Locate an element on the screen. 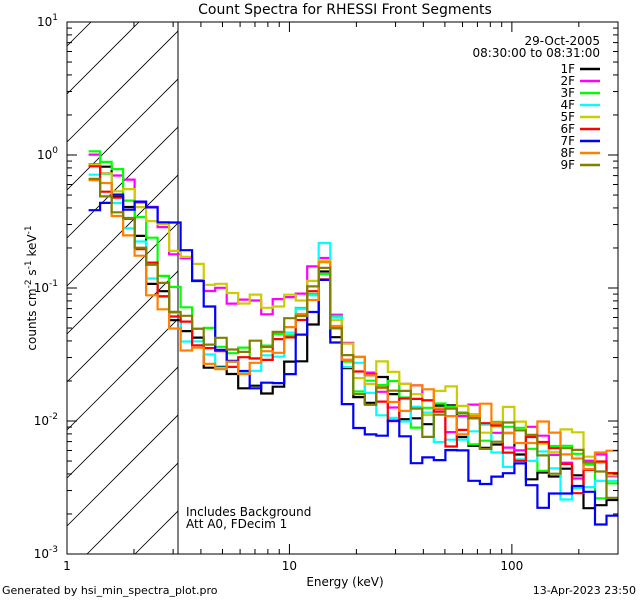 The width and height of the screenshot is (640, 600). y-tick-labels: 10¹ 10⁰ 10⁻¹ 10⁻² 10⁻³ is located at coordinates (46, 287).